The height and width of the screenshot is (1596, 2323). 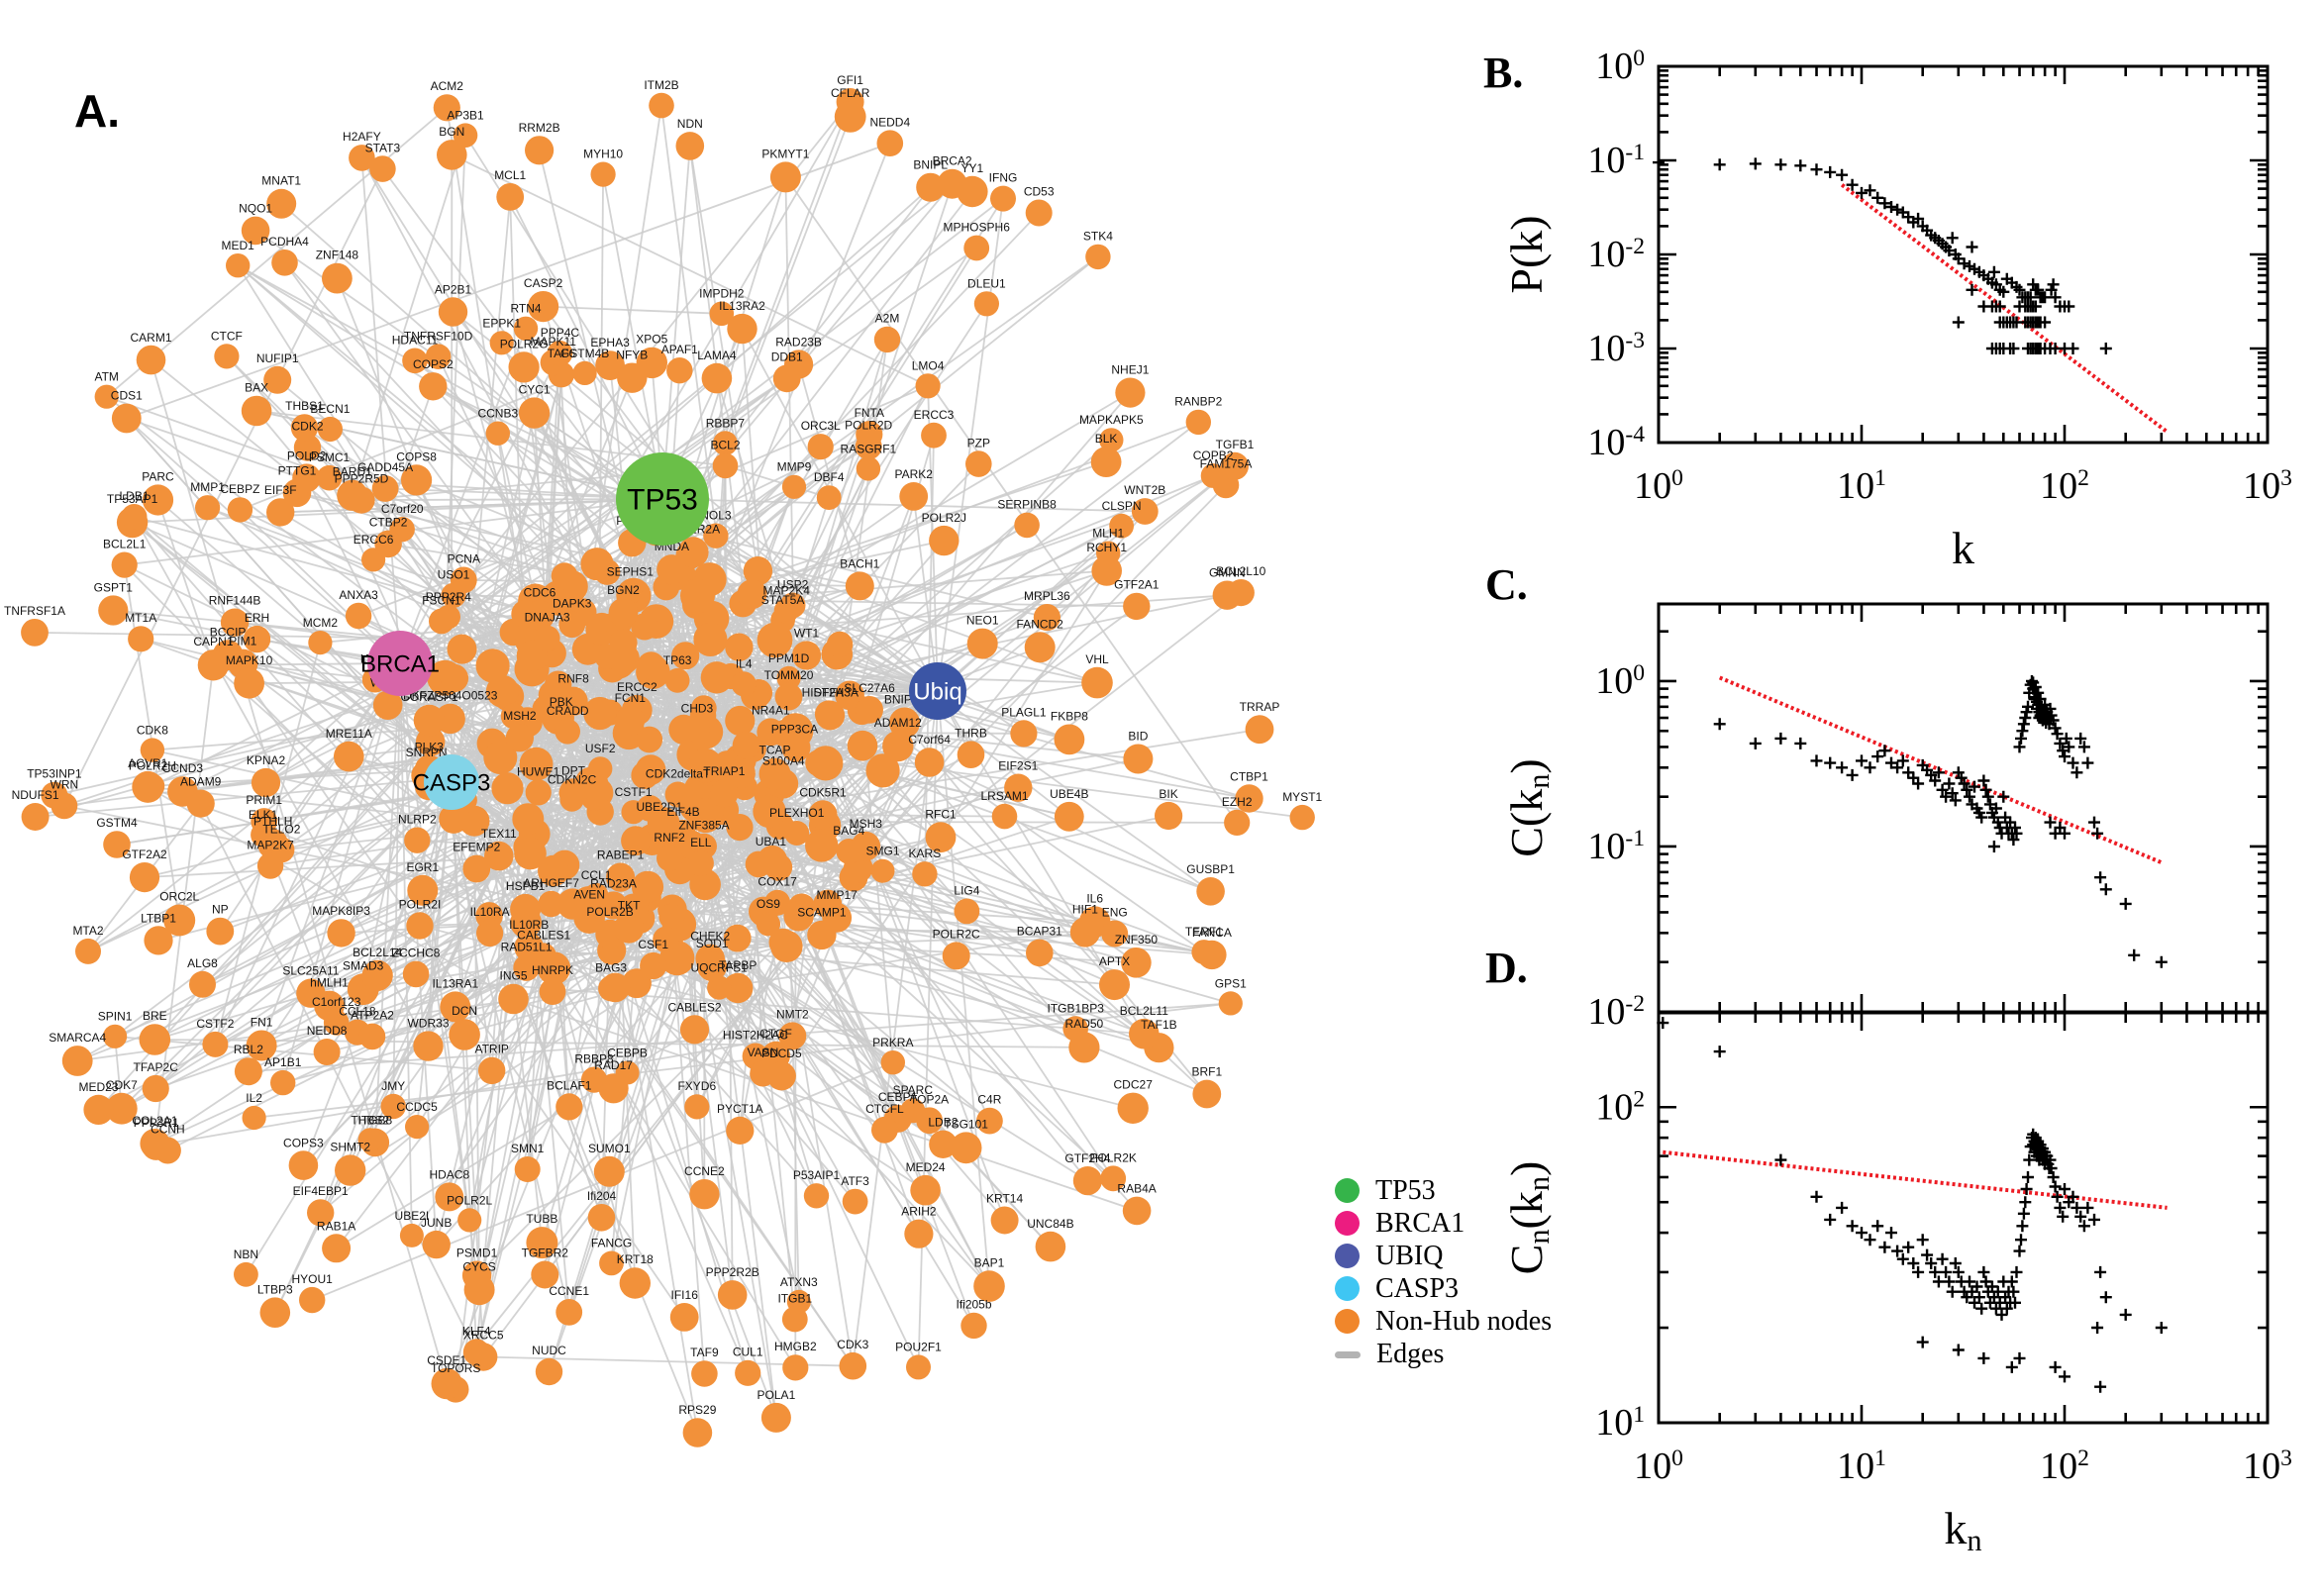 I want to click on hub-label: Ubiq, so click(x=937, y=691).